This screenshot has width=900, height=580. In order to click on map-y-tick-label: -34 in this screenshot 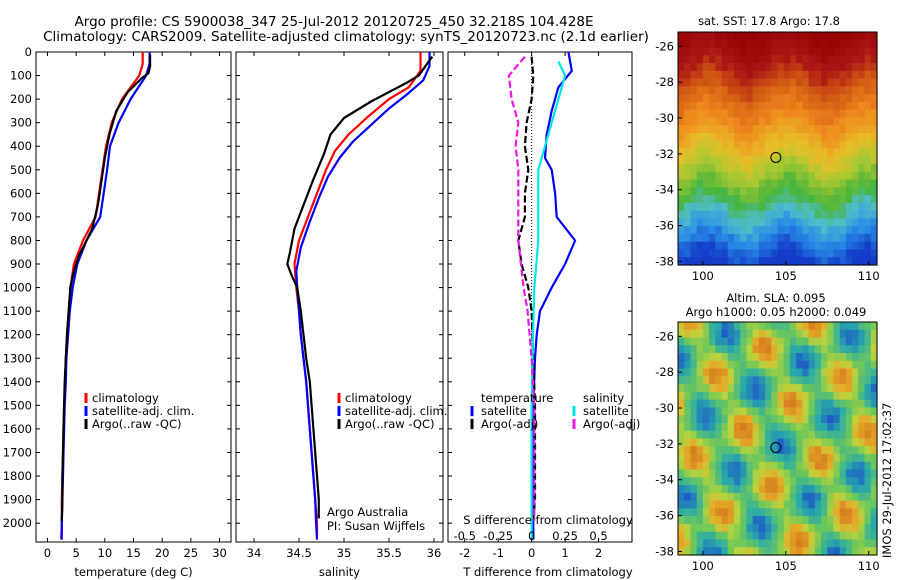, I will do `click(664, 190)`.